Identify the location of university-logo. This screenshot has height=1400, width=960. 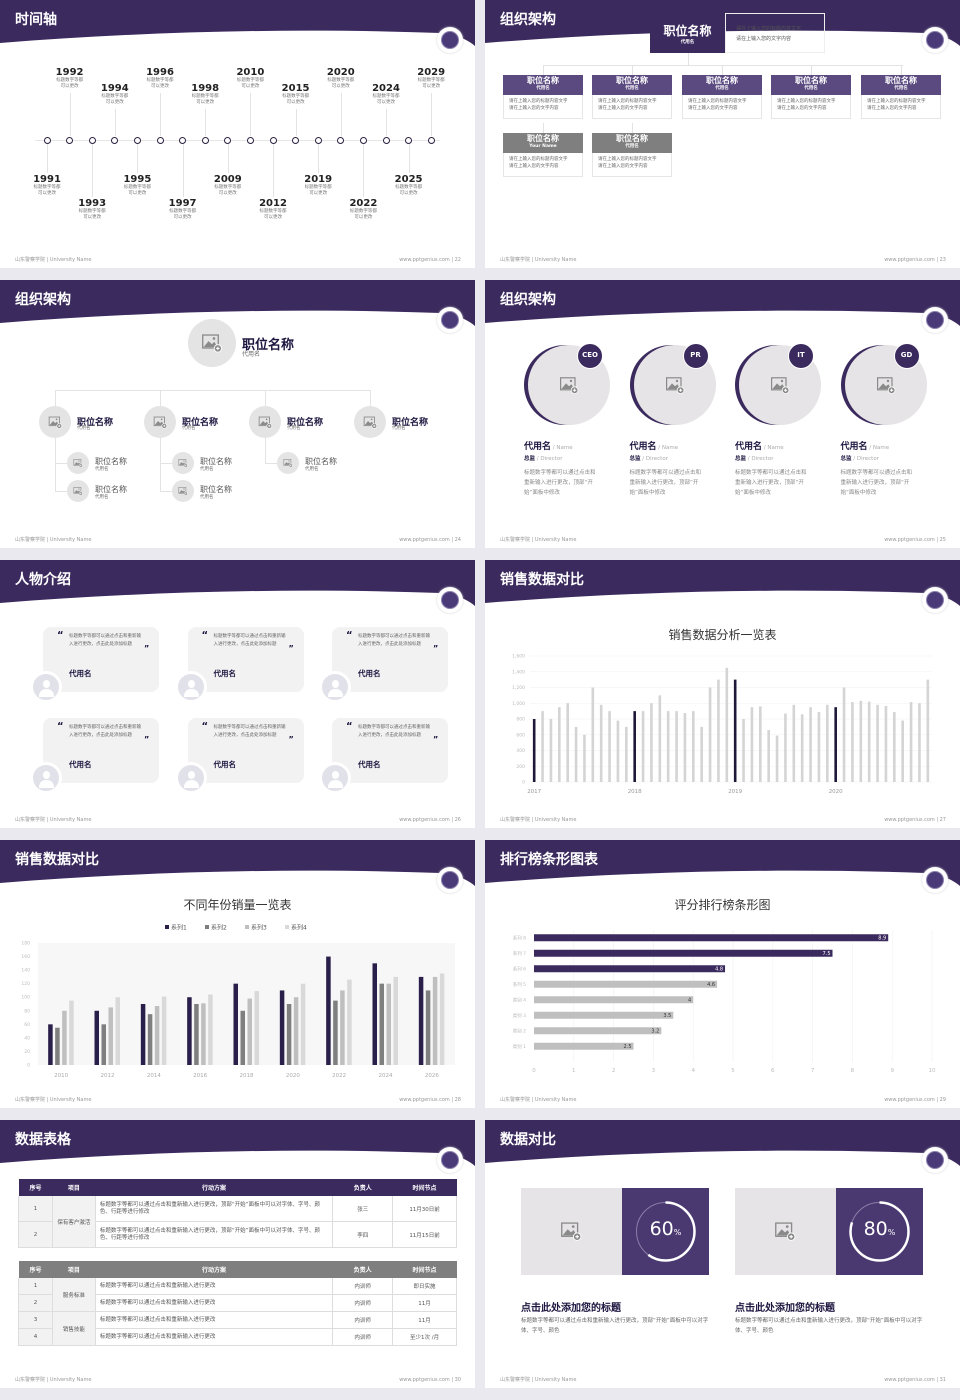
(450, 40).